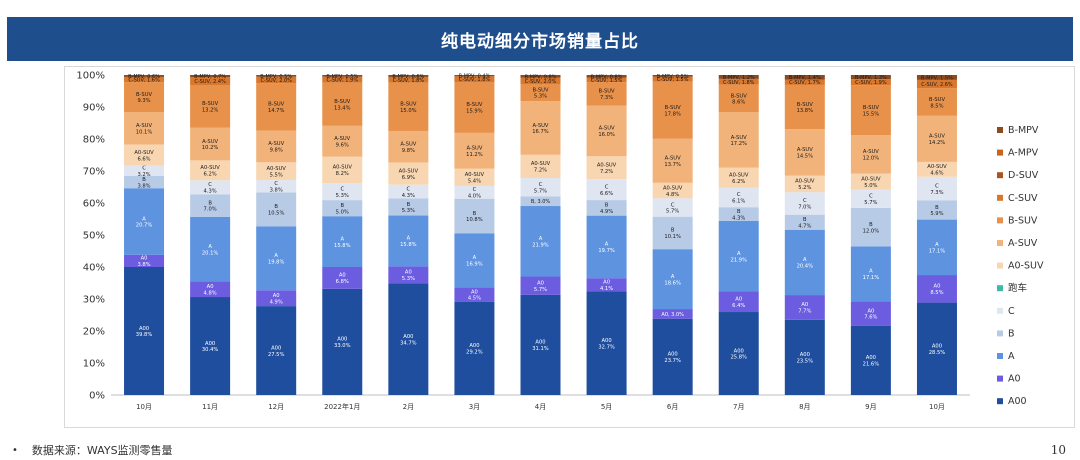 The height and width of the screenshot is (460, 1080). I want to click on segment-value-label: 4.3%, so click(210, 192).